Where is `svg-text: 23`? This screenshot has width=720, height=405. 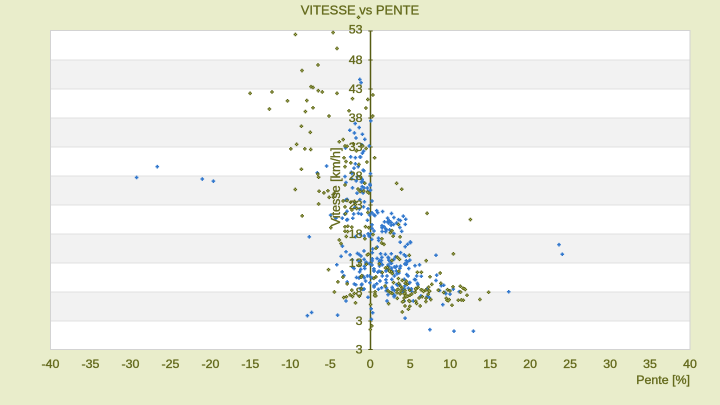 svg-text: 23 is located at coordinates (356, 205).